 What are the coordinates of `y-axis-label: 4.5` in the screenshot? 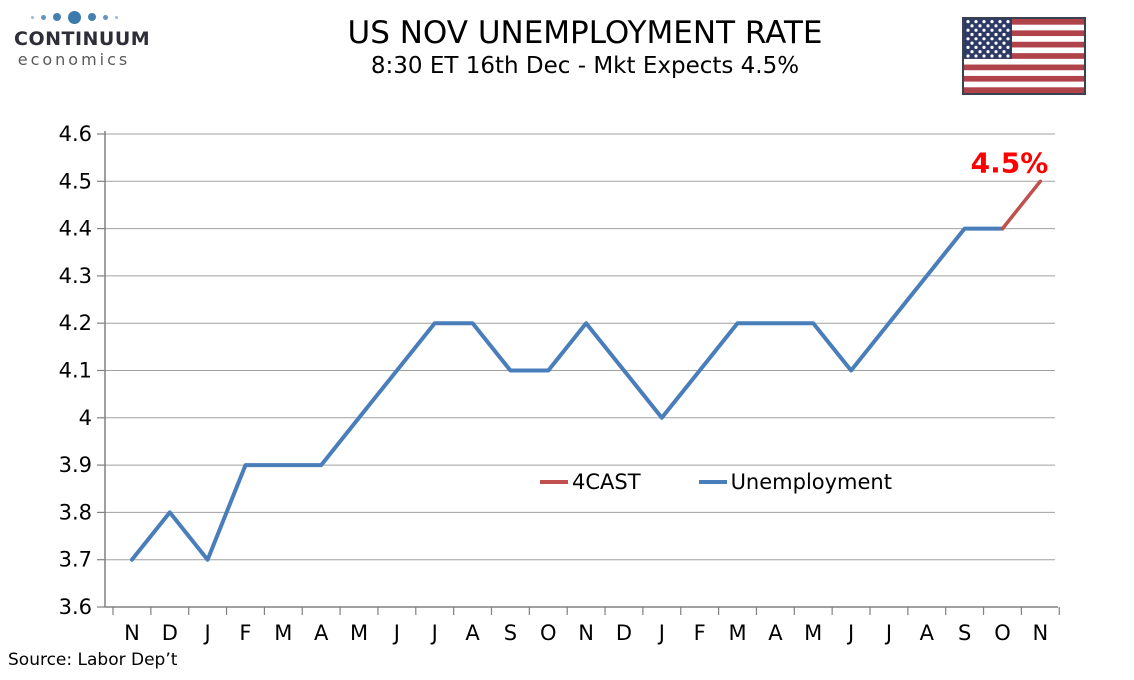 It's located at (75, 181).